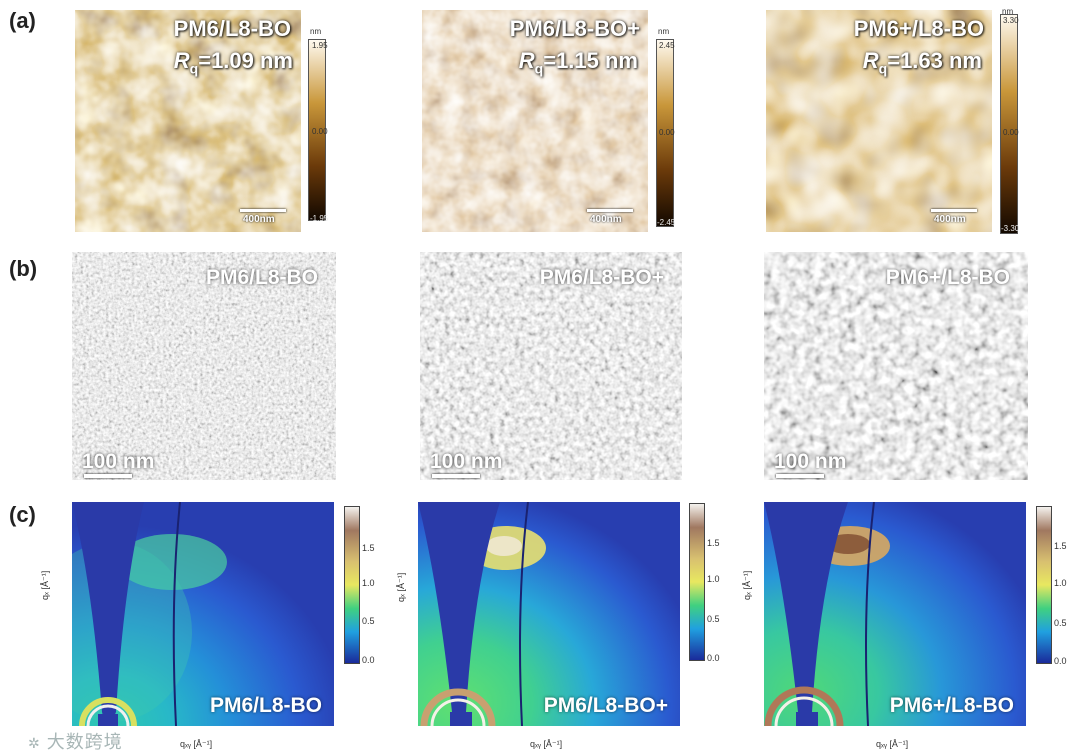 The image size is (1080, 756). Describe the element at coordinates (574, 28) in the screenshot. I see `afm-title-2: PM6/L8-BO+` at that location.